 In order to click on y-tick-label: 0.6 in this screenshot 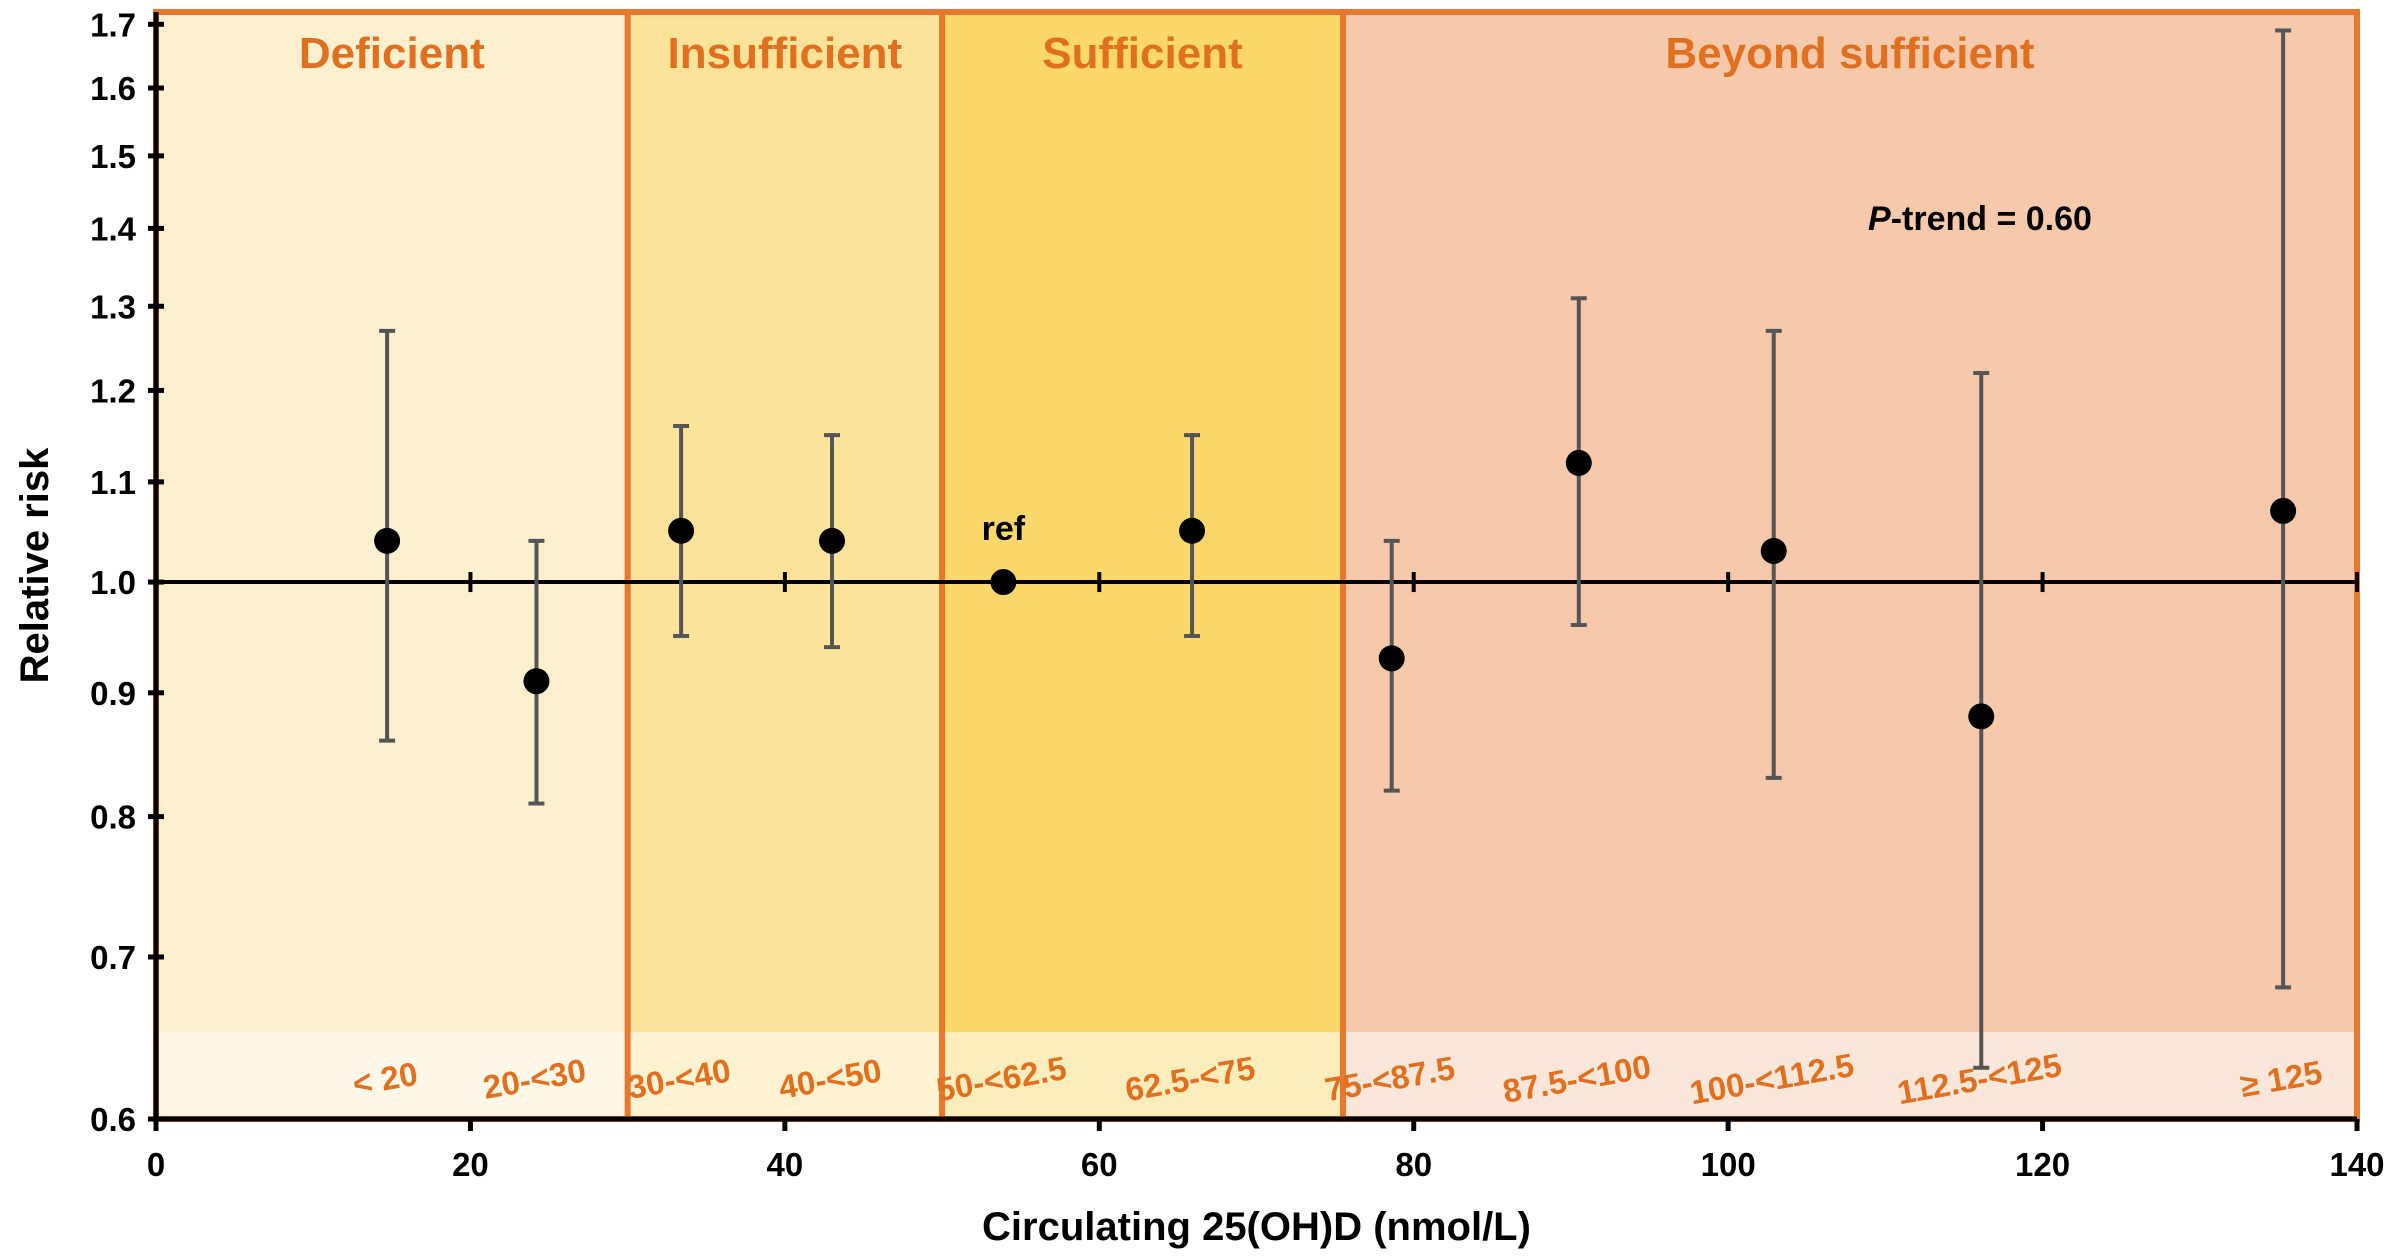, I will do `click(113, 1119)`.